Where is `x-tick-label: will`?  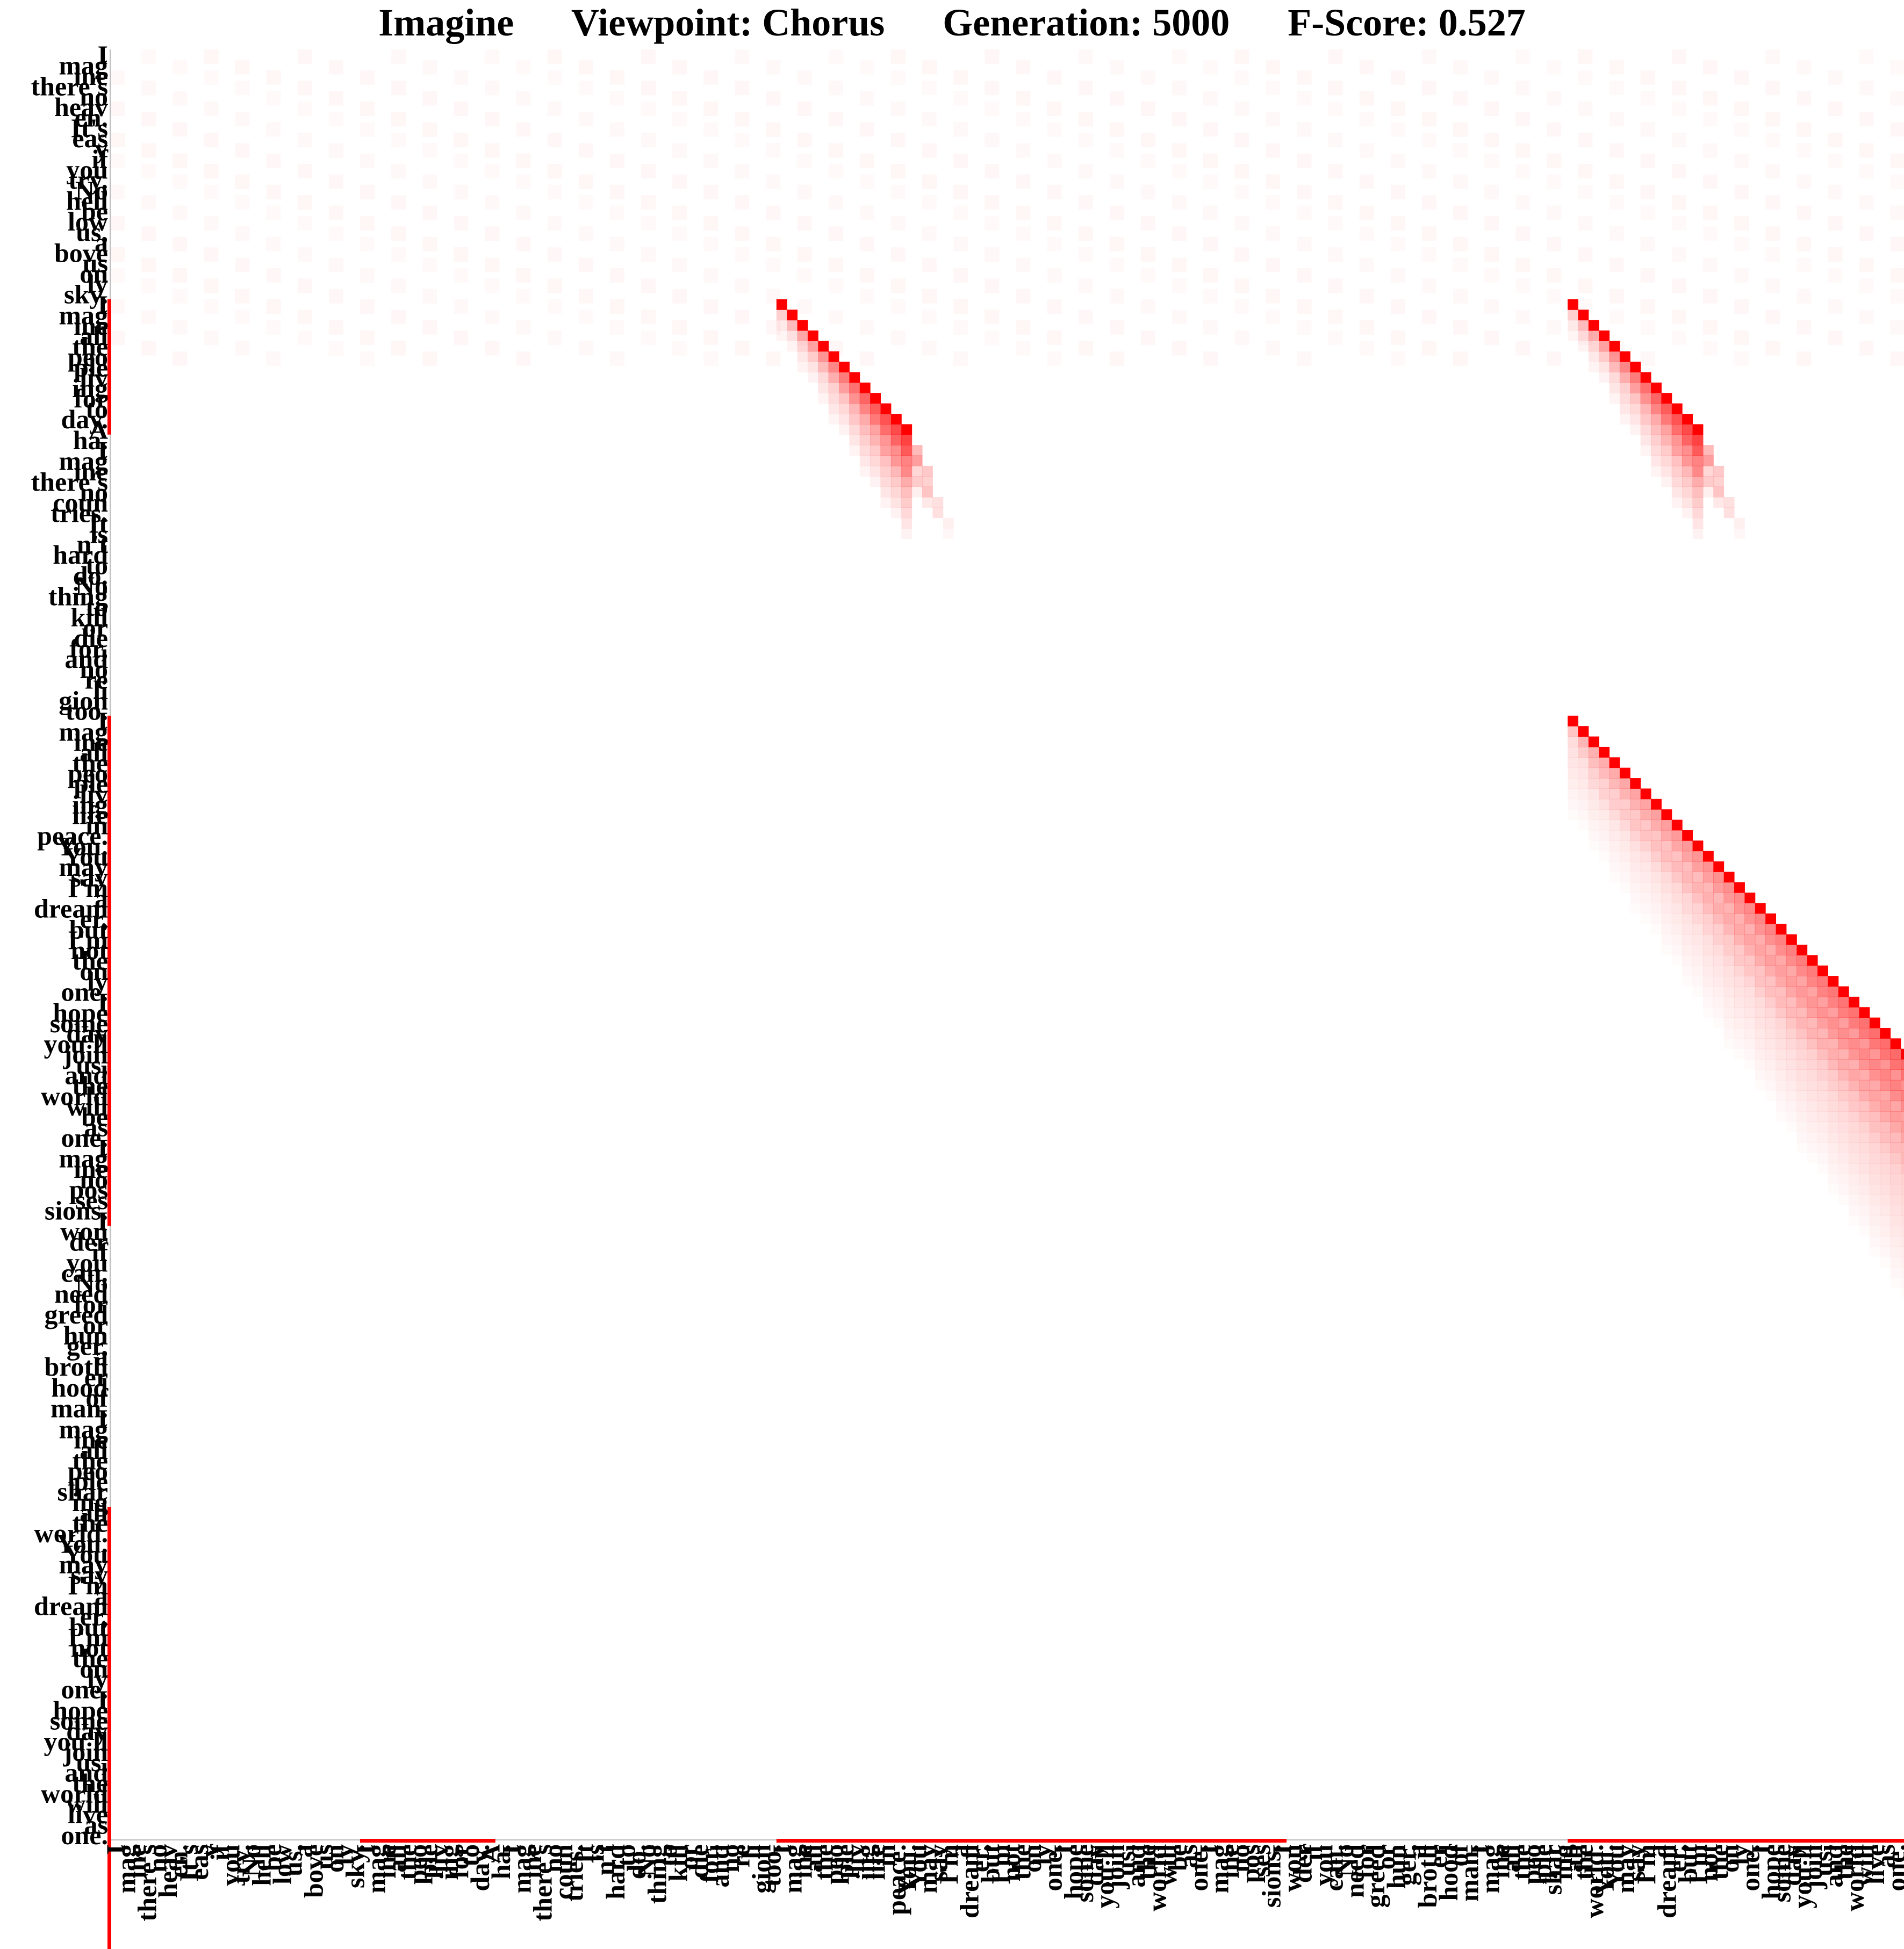 x-tick-label: will is located at coordinates (1865, 1865).